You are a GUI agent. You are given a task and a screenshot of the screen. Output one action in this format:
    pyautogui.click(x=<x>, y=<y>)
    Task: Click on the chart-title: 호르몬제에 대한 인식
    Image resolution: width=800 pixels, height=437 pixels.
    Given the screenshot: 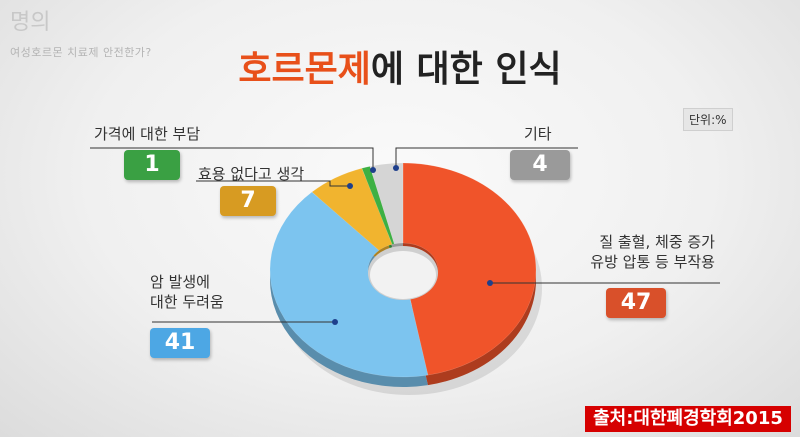 What is the action you would take?
    pyautogui.click(x=400, y=66)
    